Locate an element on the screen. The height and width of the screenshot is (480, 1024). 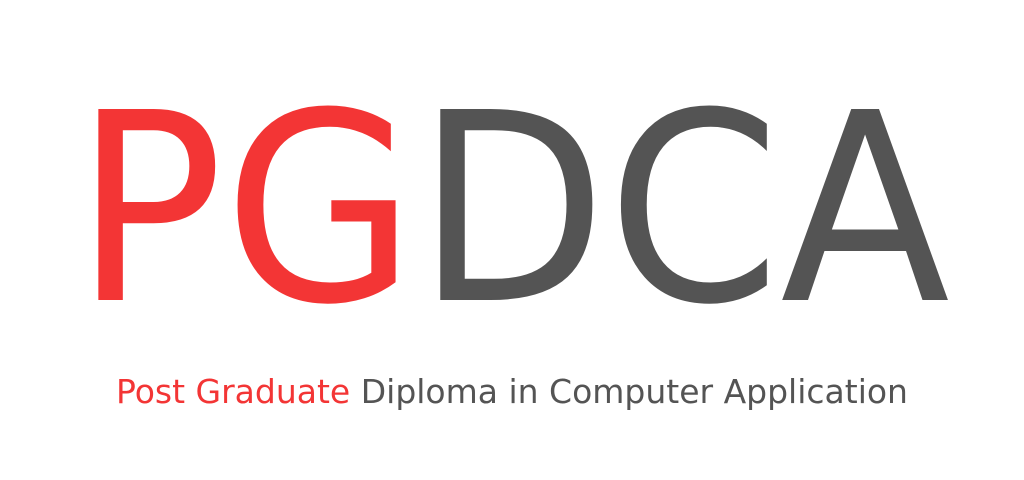
tagline-main: Diploma in Computer Application is located at coordinates (634, 391).